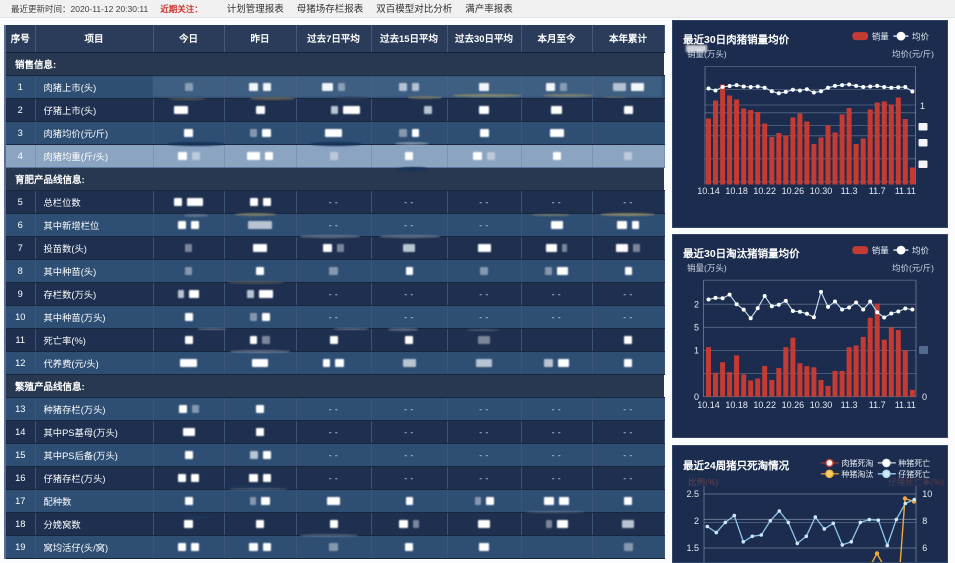 The height and width of the screenshot is (563, 955). What do you see at coordinates (696, 327) in the screenshot?
I see `svg-text: 5` at bounding box center [696, 327].